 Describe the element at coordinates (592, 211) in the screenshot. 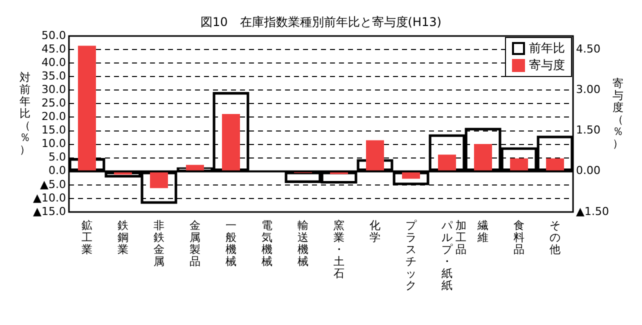

I see `y2-tick-label: ▲1.50` at that location.